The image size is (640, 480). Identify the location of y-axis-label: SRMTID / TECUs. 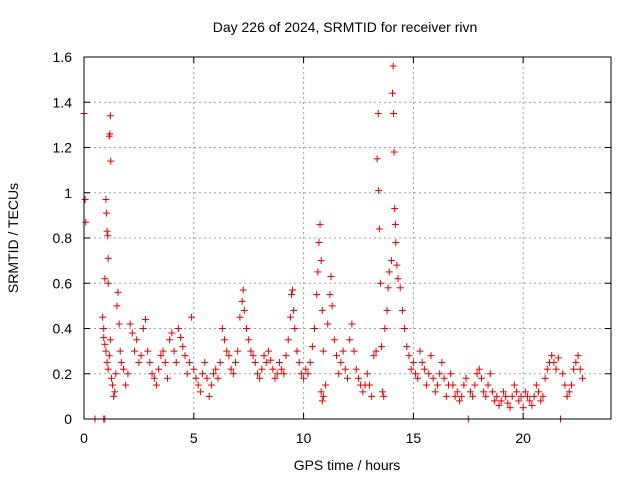
(13, 238).